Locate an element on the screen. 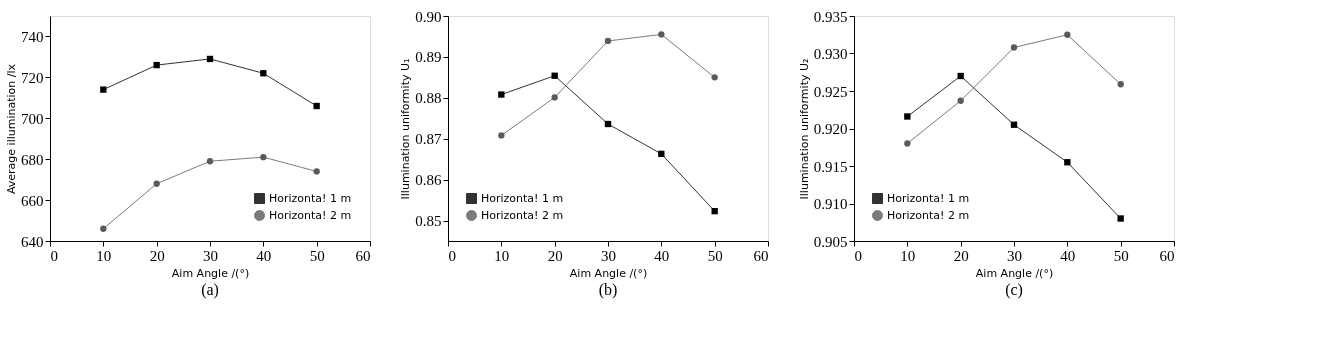  y-tick-label: 0.87 is located at coordinates (428, 139).